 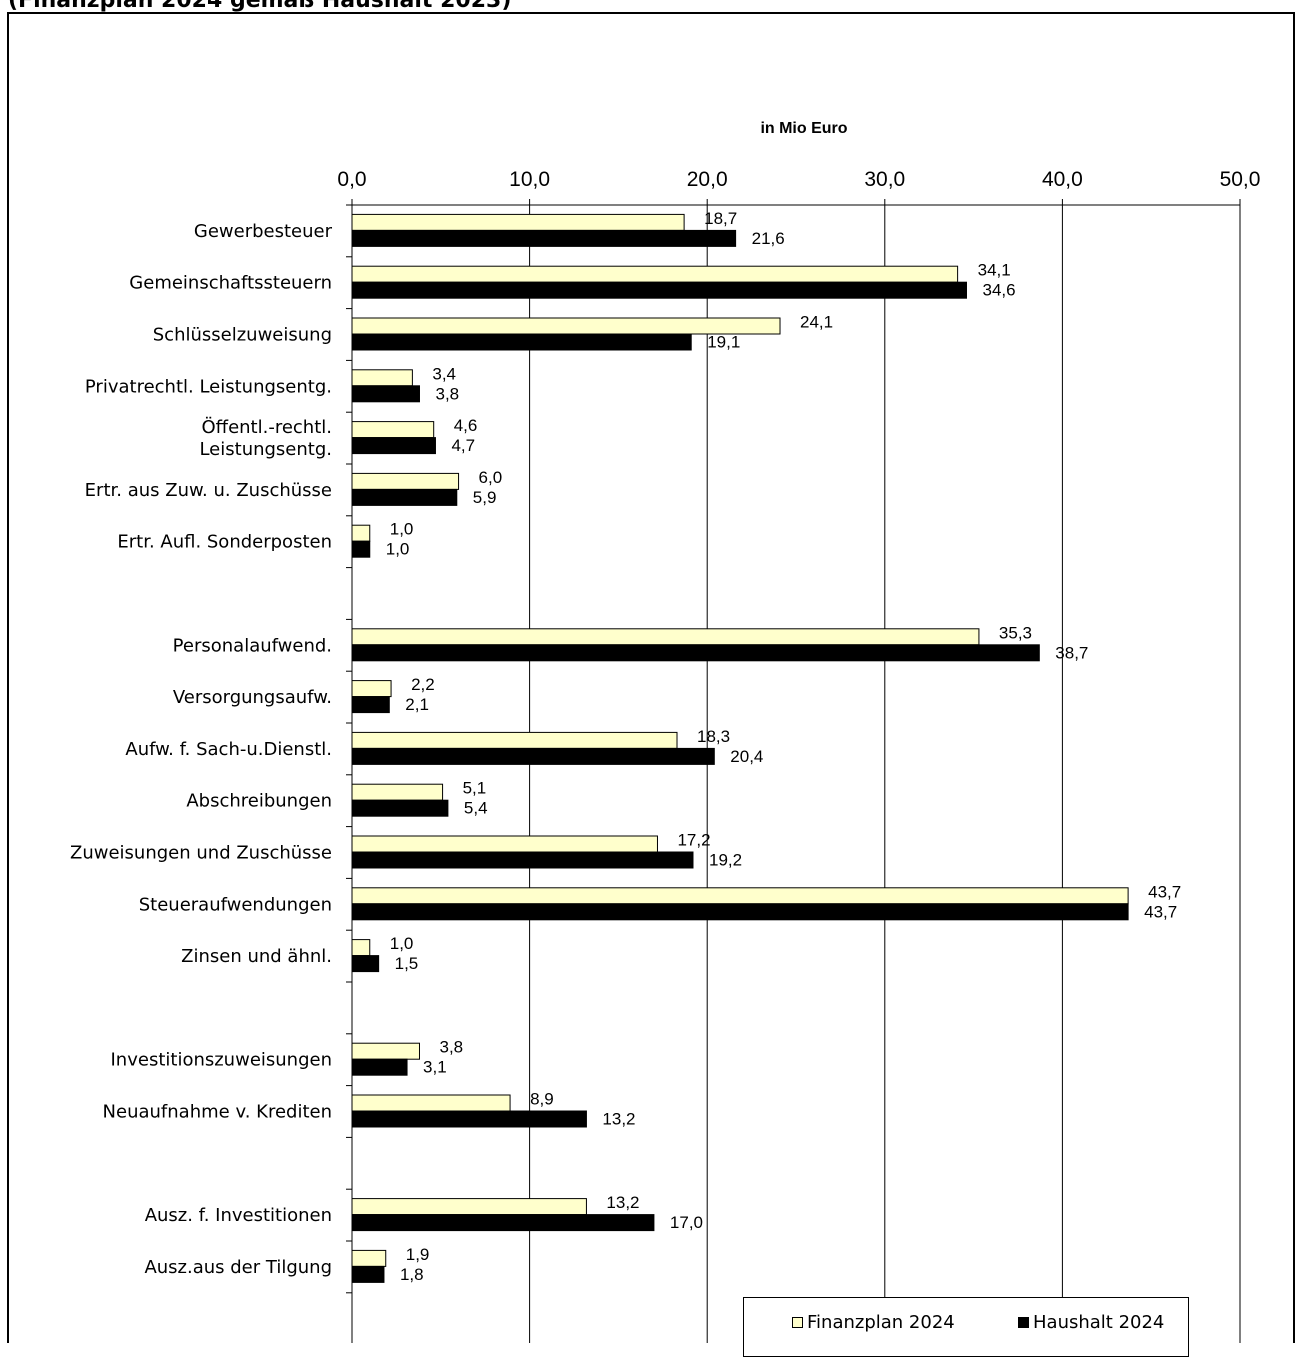 What do you see at coordinates (1160, 911) in the screenshot?
I see `data-label-haushalt: 43,7` at bounding box center [1160, 911].